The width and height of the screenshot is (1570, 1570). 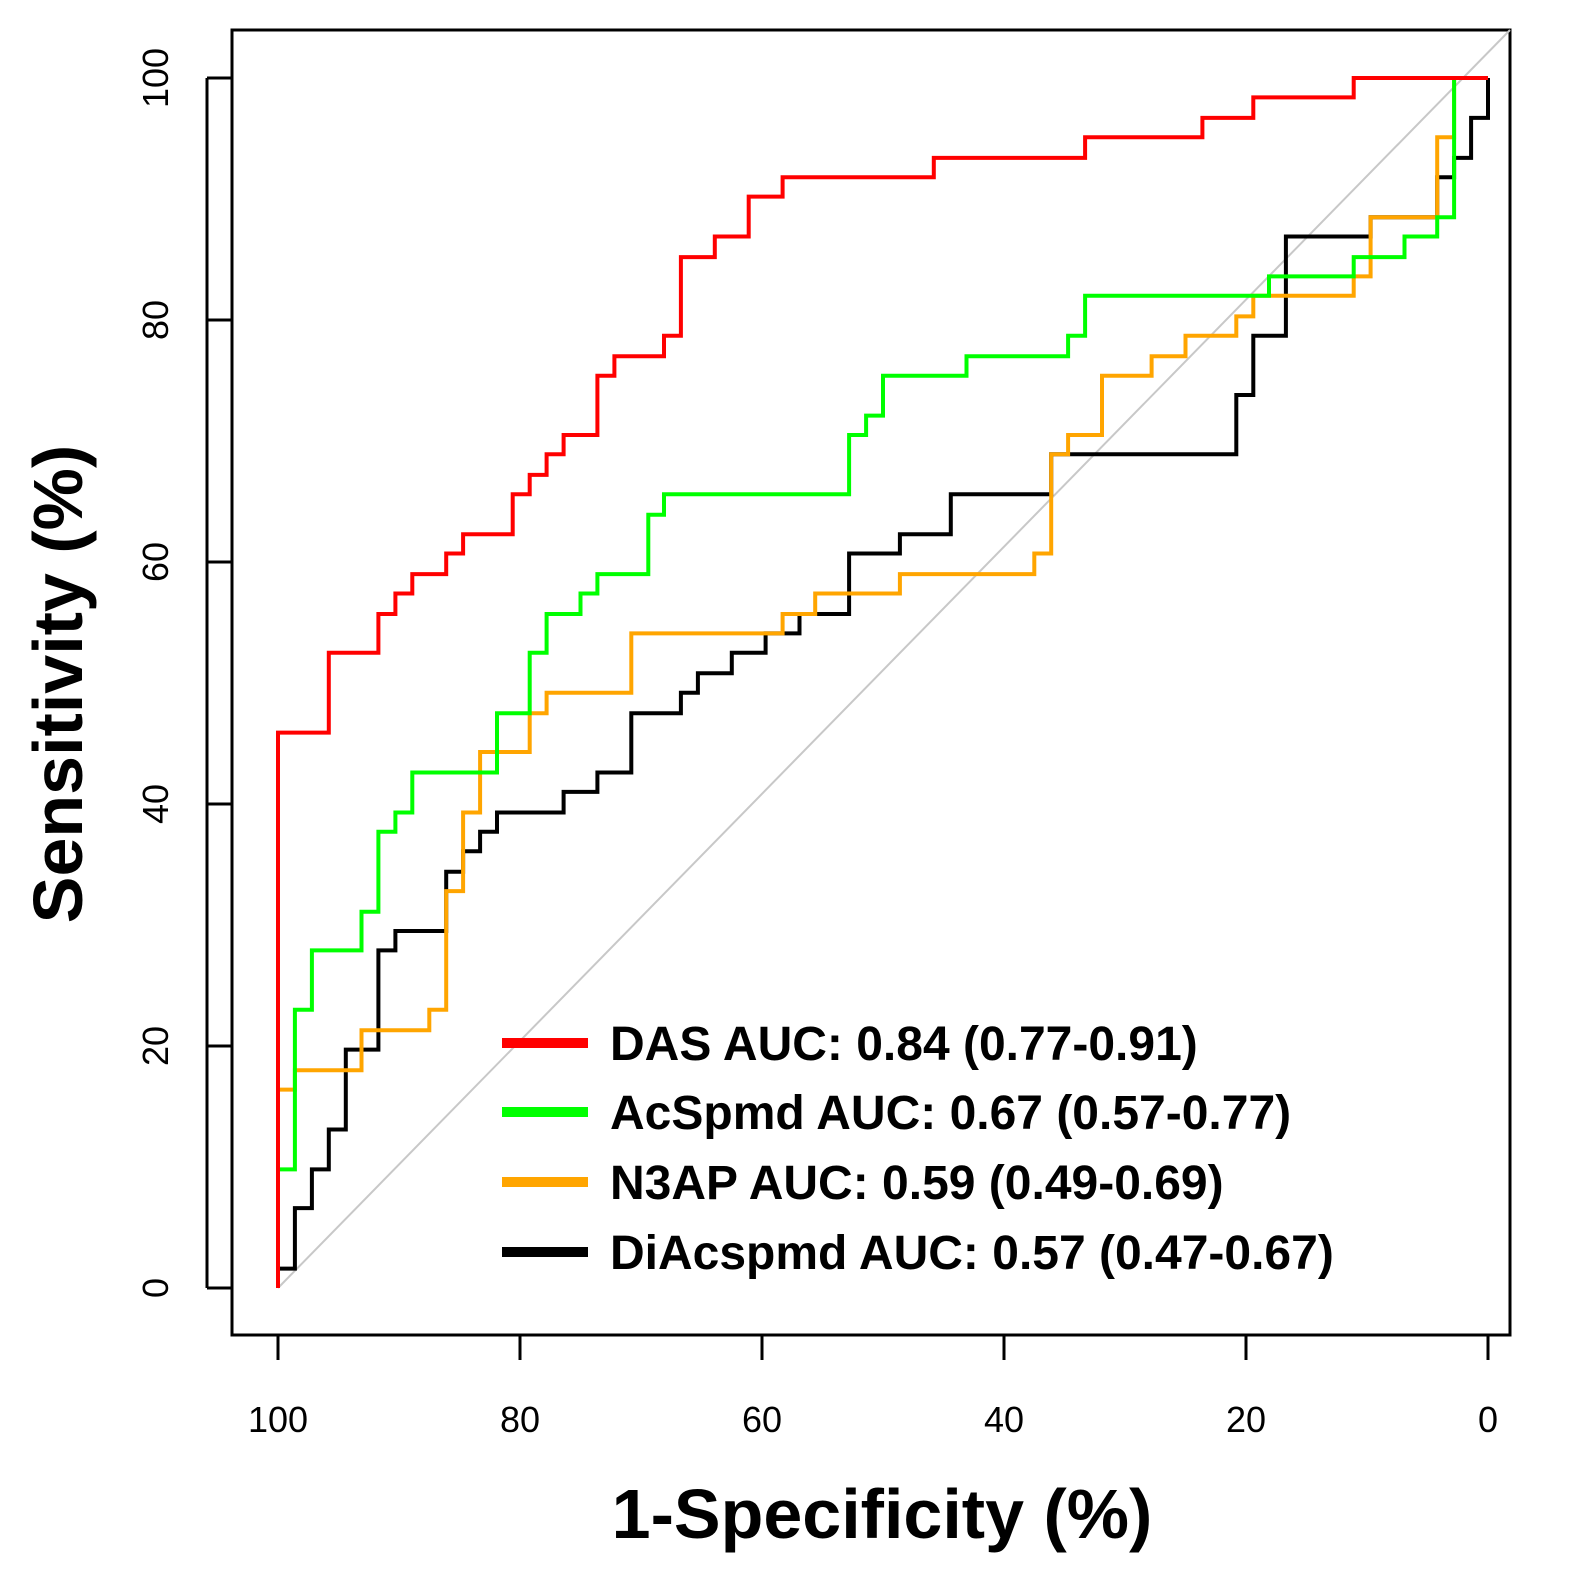 I want to click on x-tick-label: 100, so click(x=278, y=1419).